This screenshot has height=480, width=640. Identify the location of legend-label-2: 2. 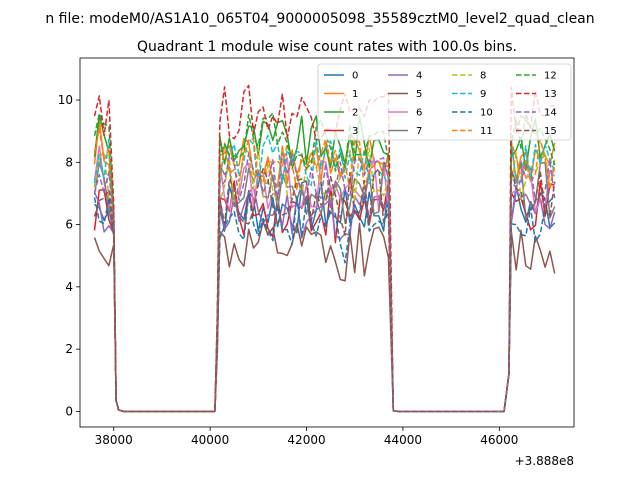
(355, 113).